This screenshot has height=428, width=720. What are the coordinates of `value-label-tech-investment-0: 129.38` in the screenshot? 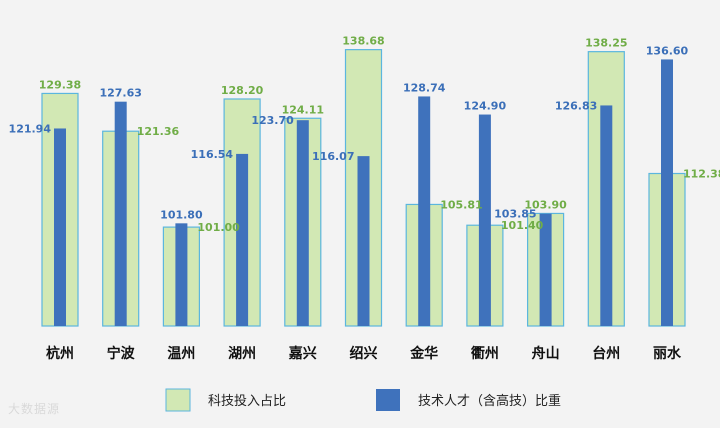 It's located at (60, 84).